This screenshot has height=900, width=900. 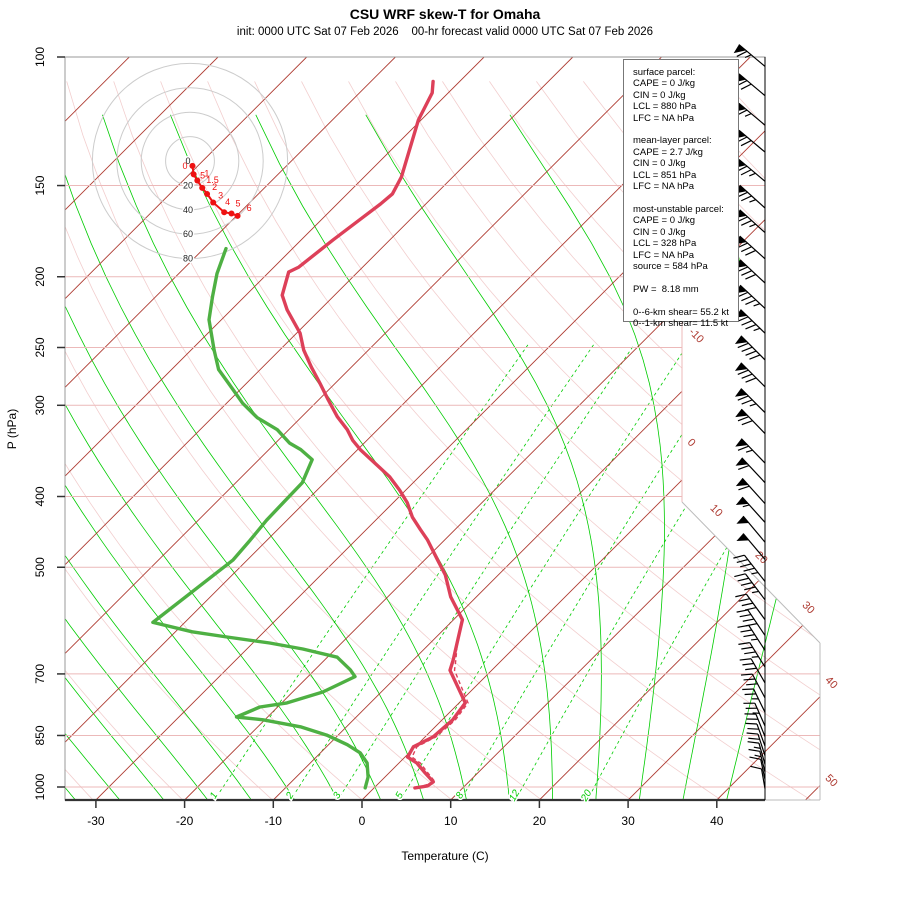 I want to click on wind-barbs, so click(x=749, y=422).